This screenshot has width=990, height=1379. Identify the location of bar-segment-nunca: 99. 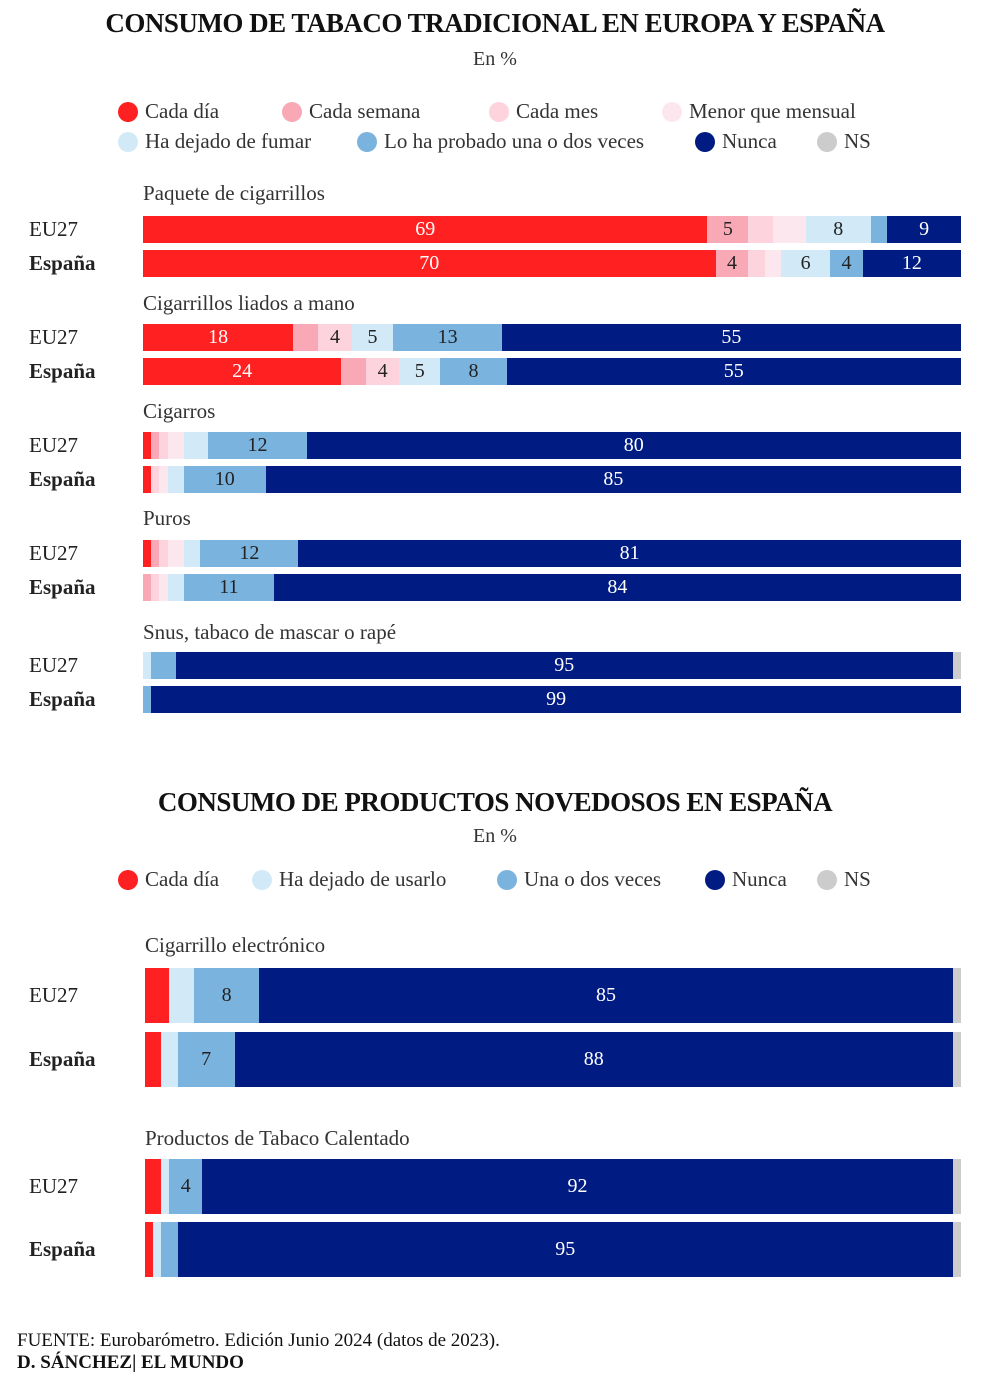
(556, 699).